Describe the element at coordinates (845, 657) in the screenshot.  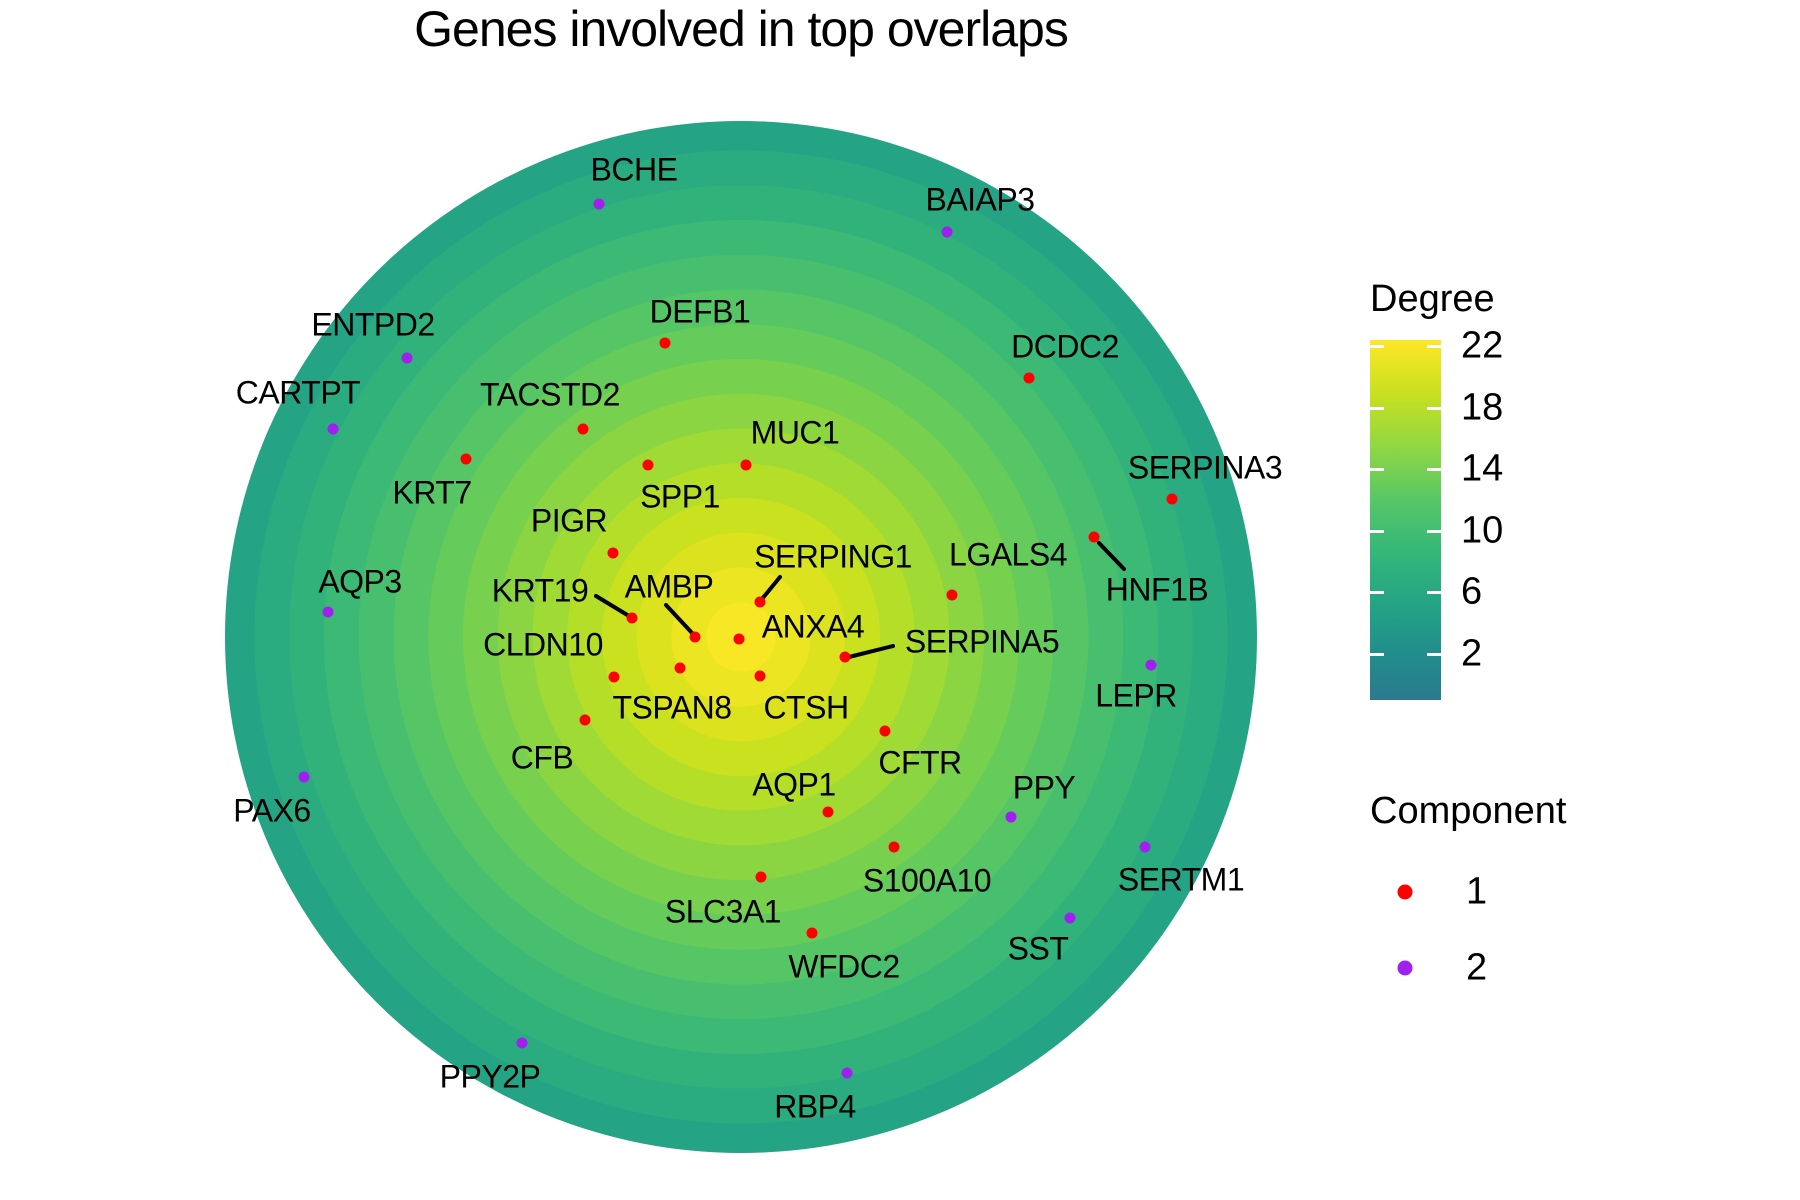
I see `node-dot-SERPINA5` at that location.